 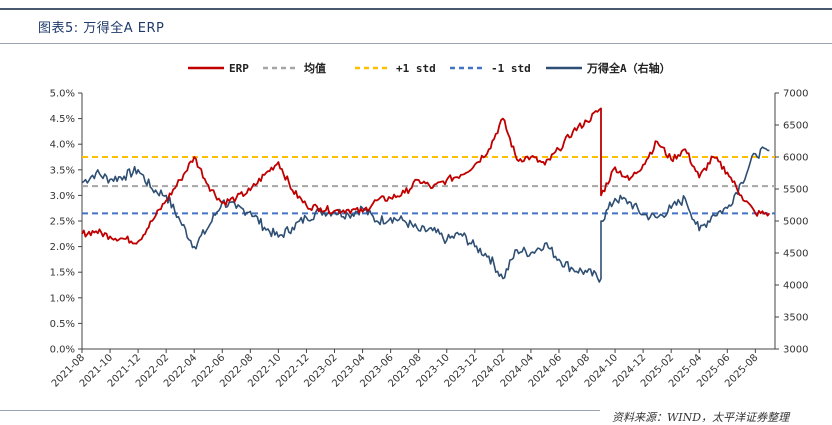 I want to click on legend-label: +1 std, so click(x=416, y=68).